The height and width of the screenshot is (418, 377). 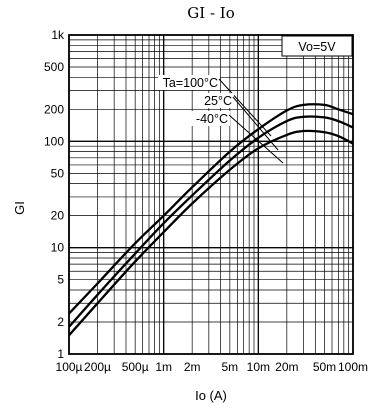 I want to click on condition-box: Vo=5V, so click(x=317, y=46).